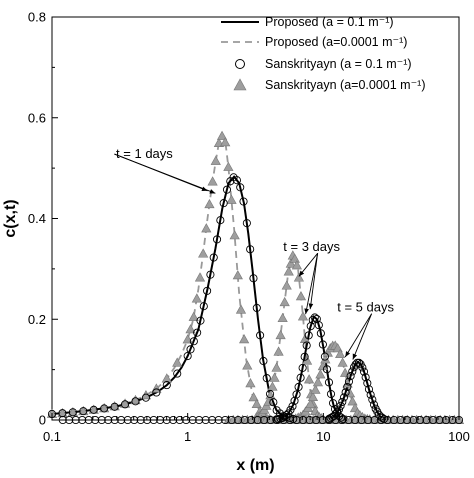 The image size is (474, 478). What do you see at coordinates (37, 218) in the screenshot?
I see `y-tick-label: 0.4` at bounding box center [37, 218].